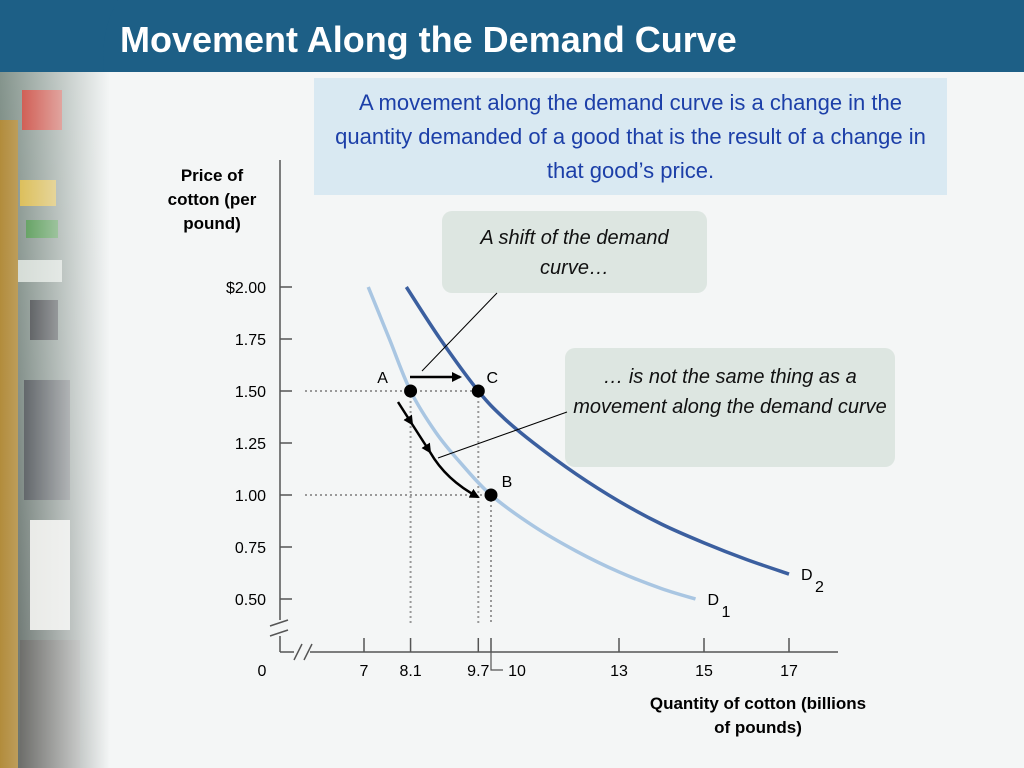 The width and height of the screenshot is (1024, 768). I want to click on y-tick-label: 1.75, so click(250, 340).